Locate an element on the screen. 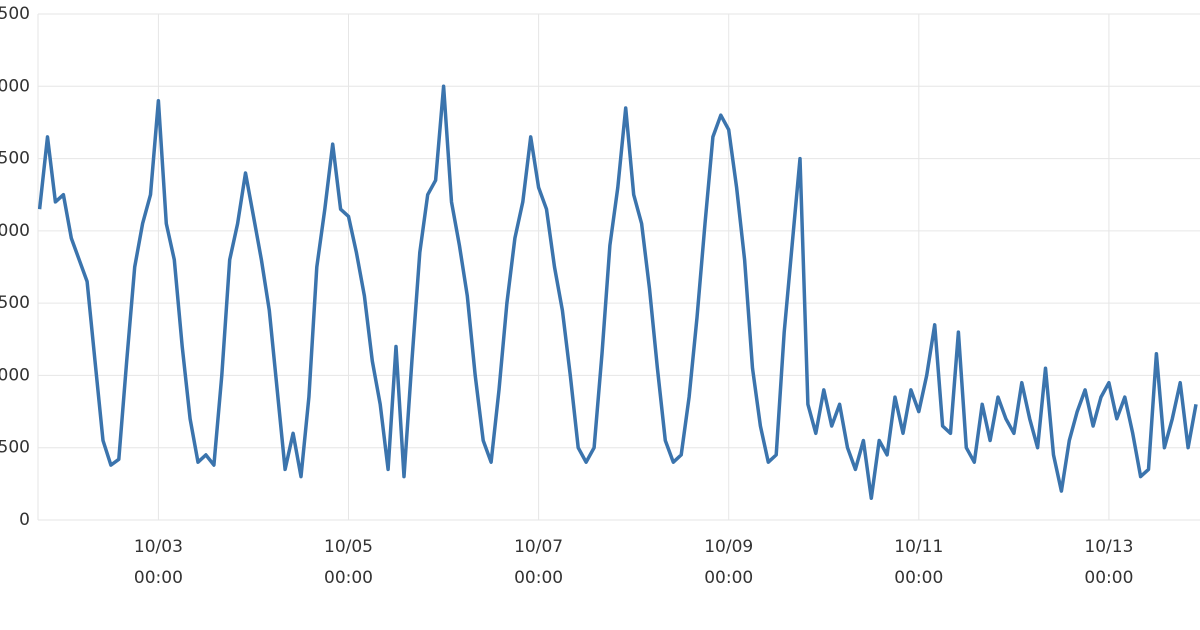 Image resolution: width=1200 pixels, height=630 pixels. x-tick-label: 10/05 is located at coordinates (348, 547).